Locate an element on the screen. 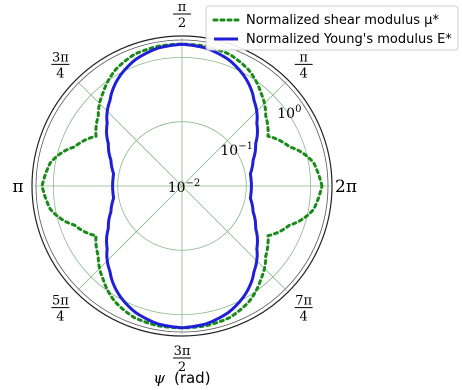  angle-tick-fraction: π2 is located at coordinates (182, 15).